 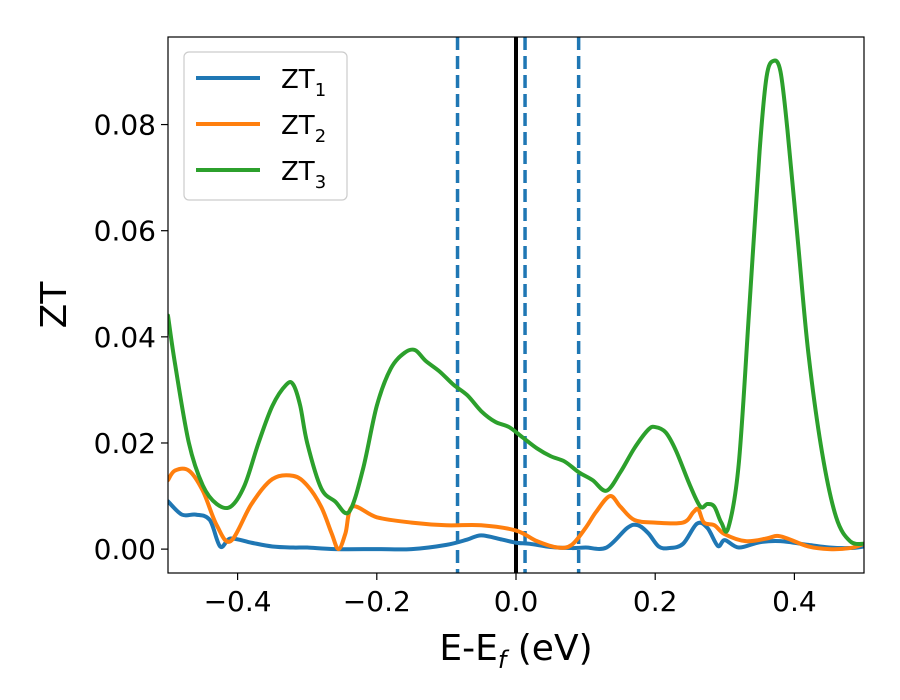 I want to click on x-tick-label: −0.2, so click(x=377, y=601).